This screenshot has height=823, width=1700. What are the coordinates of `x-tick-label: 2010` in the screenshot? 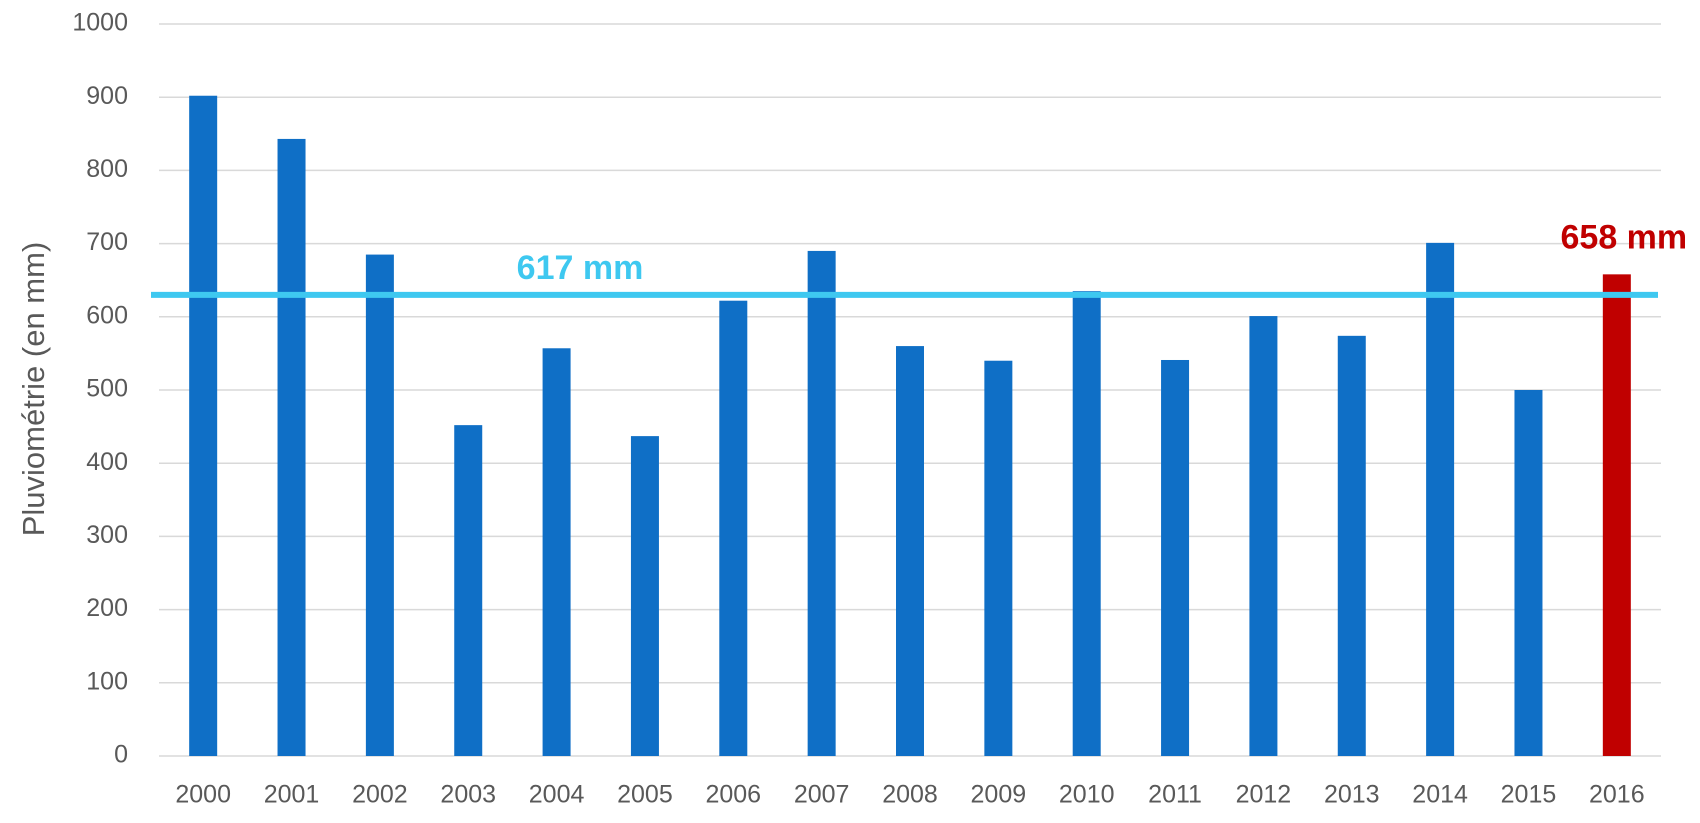 It's located at (1087, 795).